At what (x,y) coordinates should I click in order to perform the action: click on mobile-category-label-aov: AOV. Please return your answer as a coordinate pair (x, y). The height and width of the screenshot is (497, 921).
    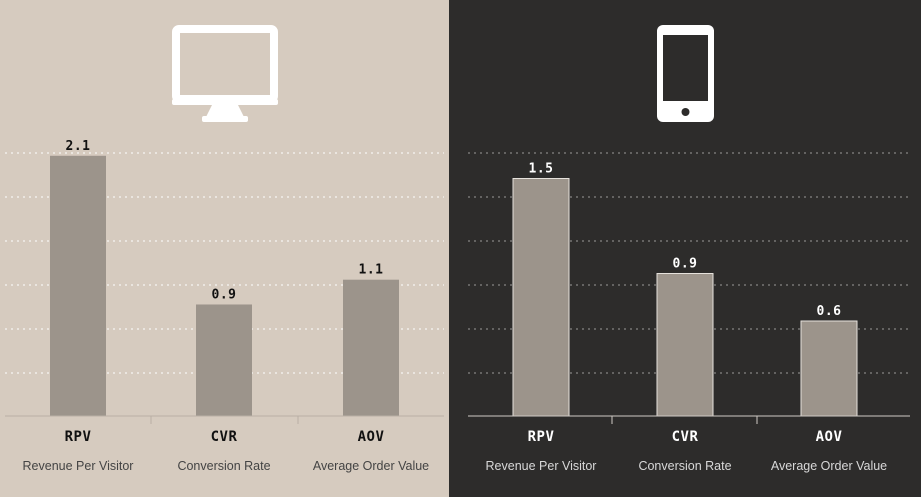
    Looking at the image, I should click on (829, 437).